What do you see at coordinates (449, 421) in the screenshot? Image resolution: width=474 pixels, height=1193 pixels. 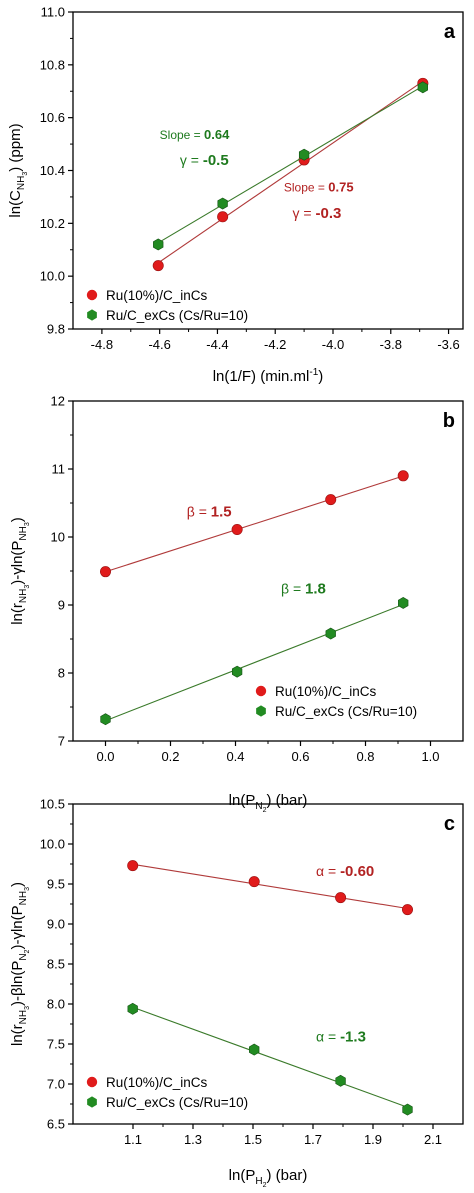 I see `panel-letter: b` at bounding box center [449, 421].